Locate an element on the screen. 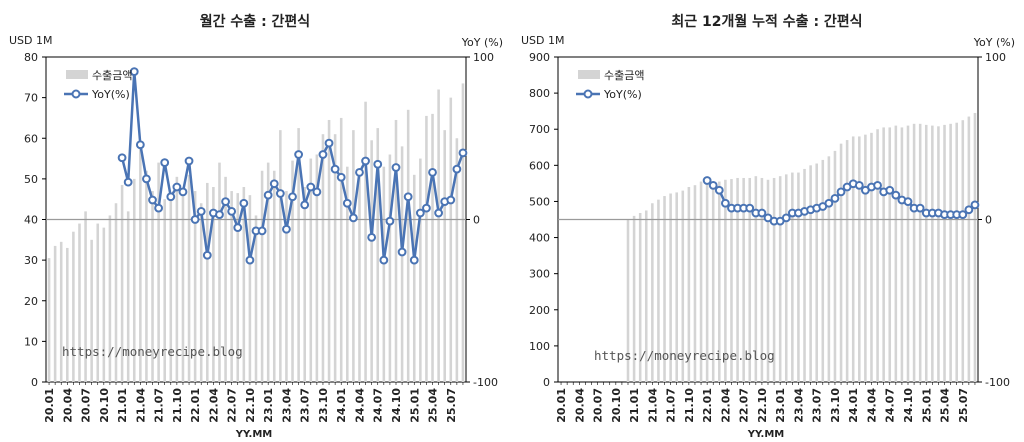 This screenshot has height=442, width=1024. x-axis-label: YY.MM is located at coordinates (254, 434).